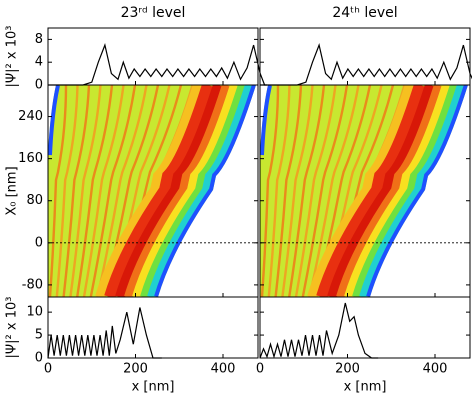  Describe the element at coordinates (34, 312) in the screenshot. I see `y-tick-label: 10` at that location.